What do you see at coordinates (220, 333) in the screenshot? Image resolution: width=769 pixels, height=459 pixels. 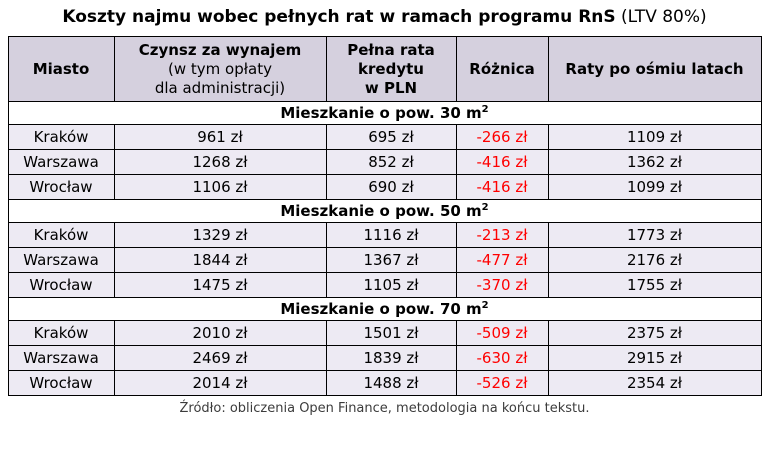 I see `rent-cell: 2010 zł` at bounding box center [220, 333].